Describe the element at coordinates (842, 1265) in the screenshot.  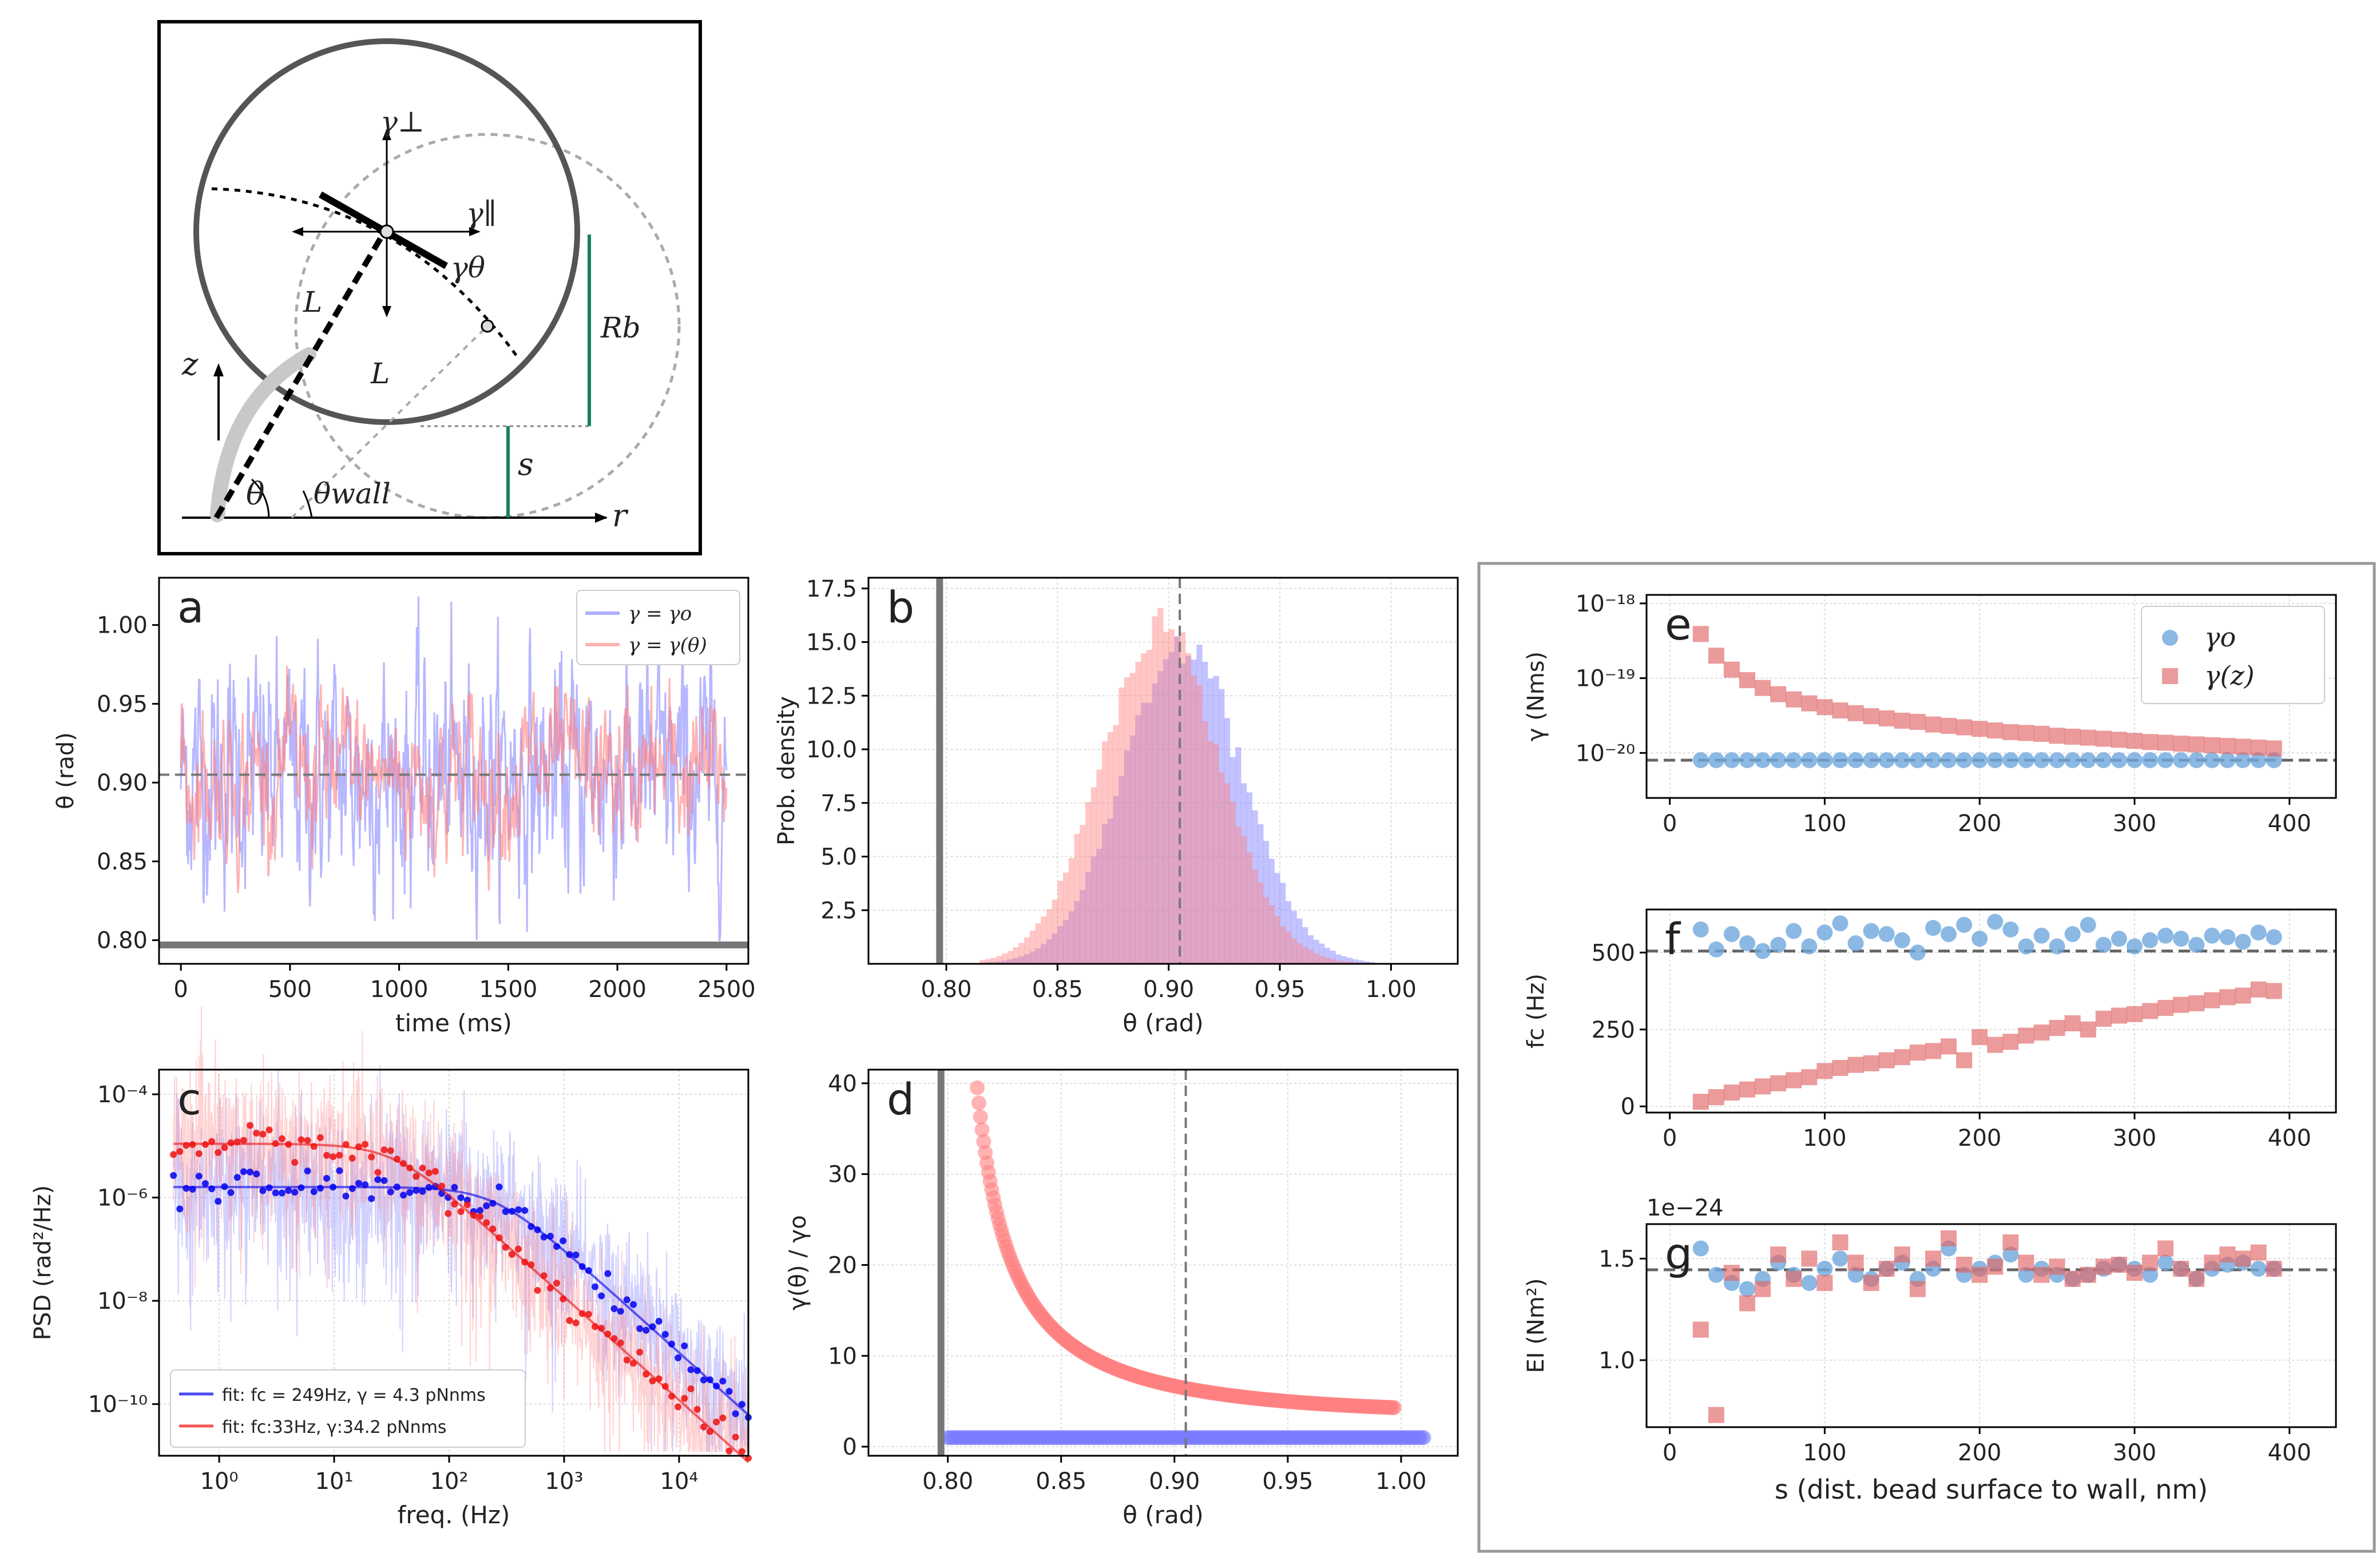
I see `panel-d-ytick-label: 20` at that location.